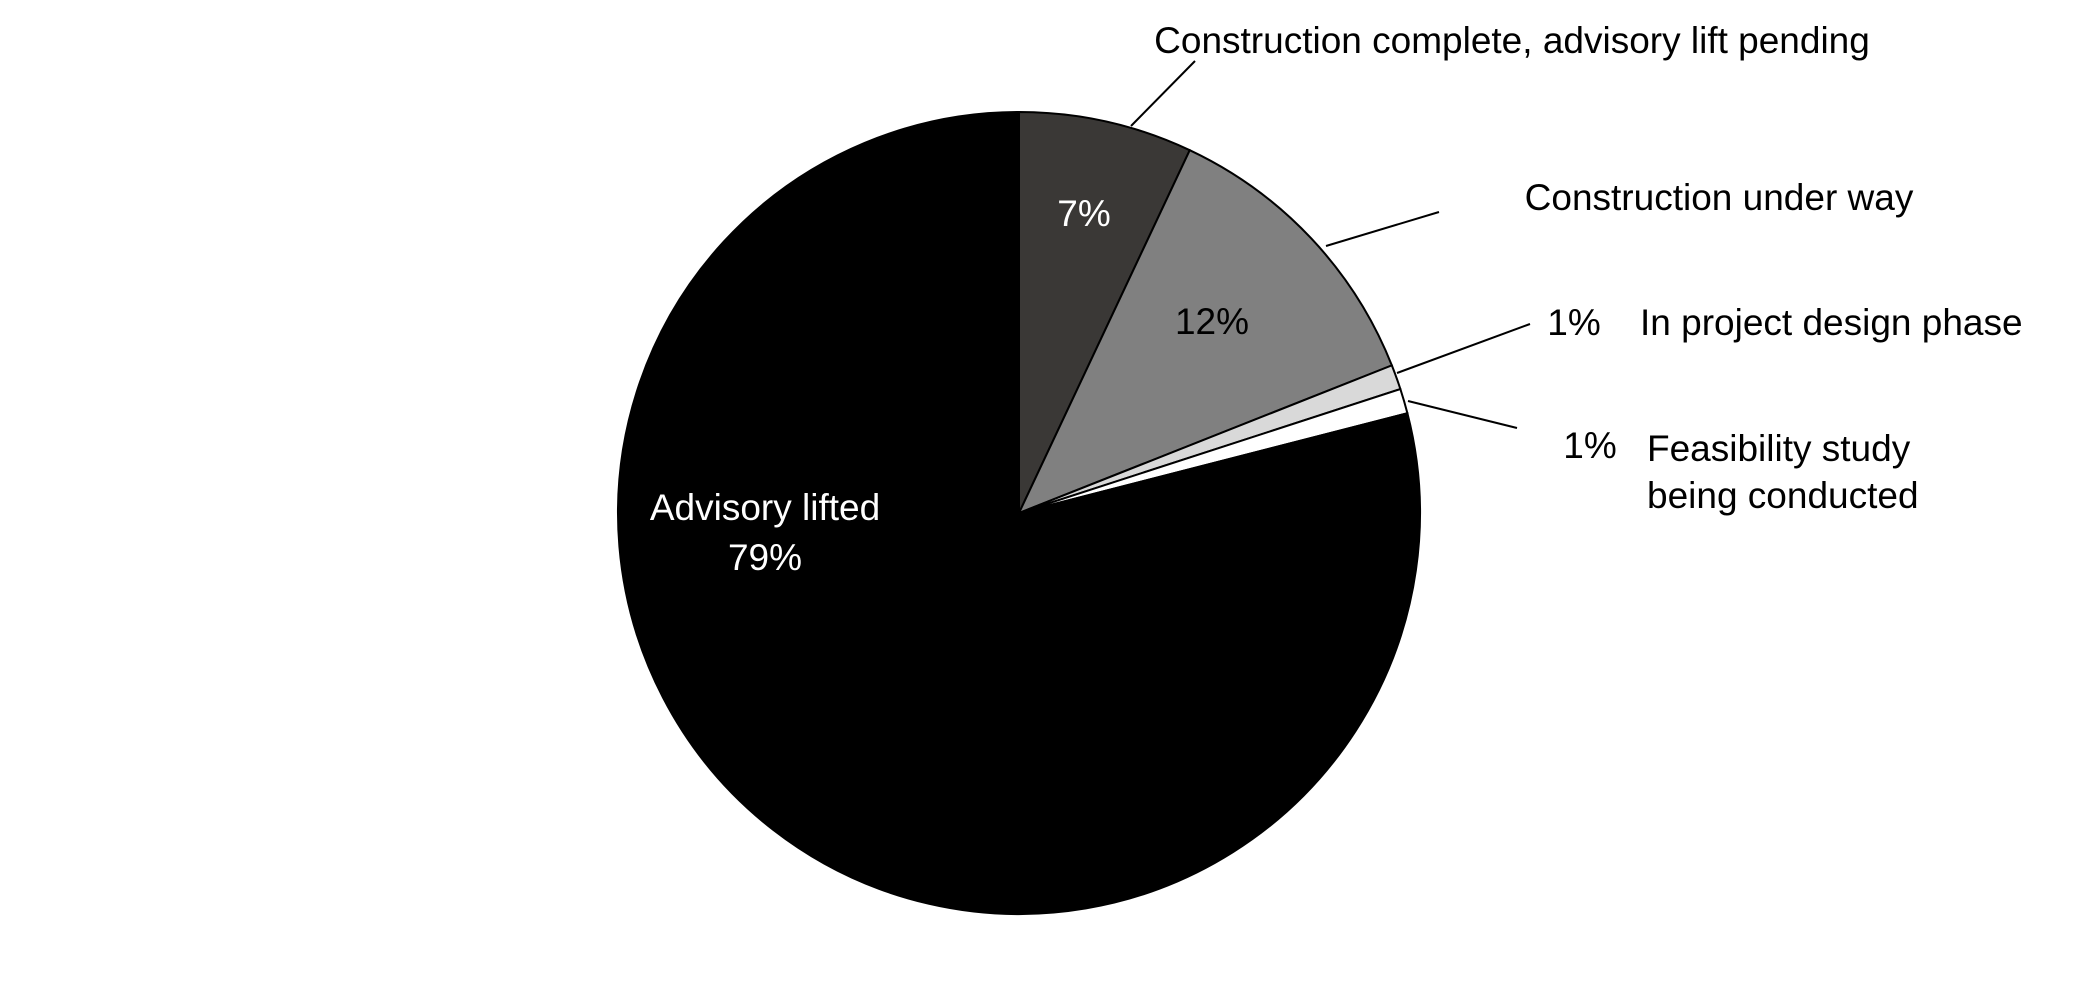  I want to click on value-label: 12%, so click(1212, 321).